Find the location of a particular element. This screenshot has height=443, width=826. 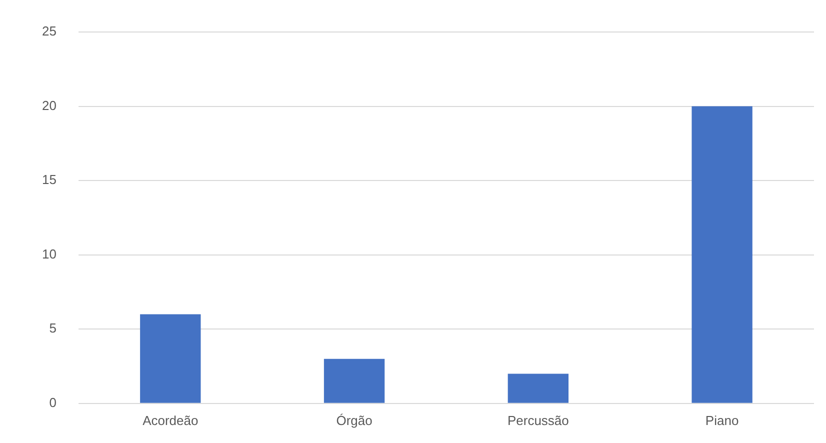

y-tick-label: 5 is located at coordinates (52, 328).